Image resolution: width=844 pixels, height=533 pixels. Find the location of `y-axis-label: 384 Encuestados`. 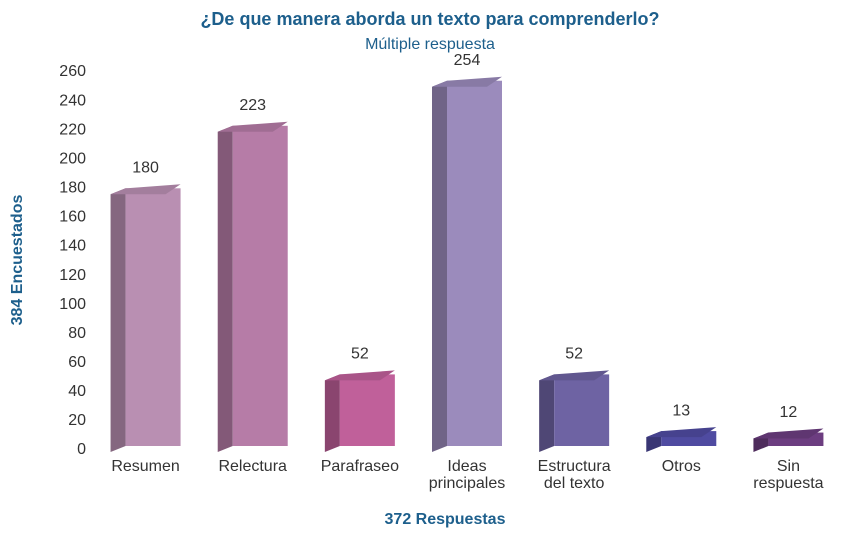

y-axis-label: 384 Encuestados is located at coordinates (17, 260).